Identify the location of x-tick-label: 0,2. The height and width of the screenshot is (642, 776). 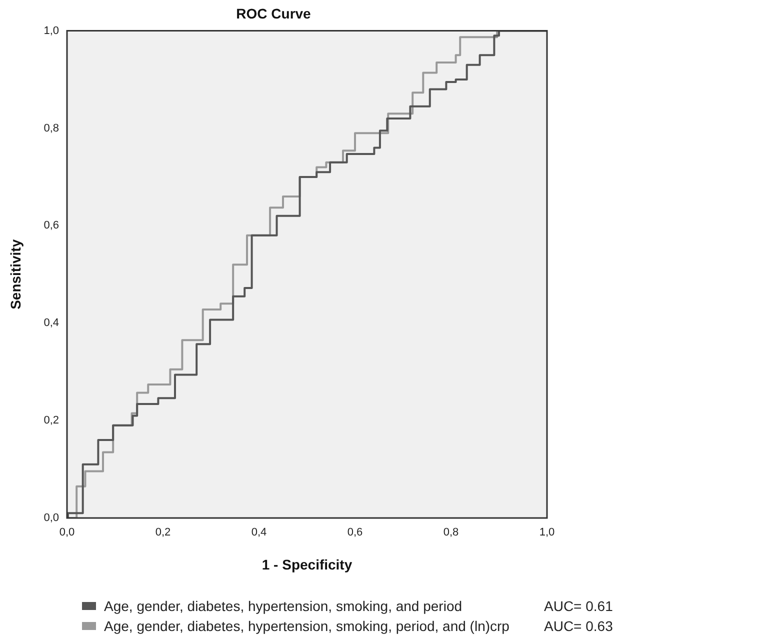
(163, 532).